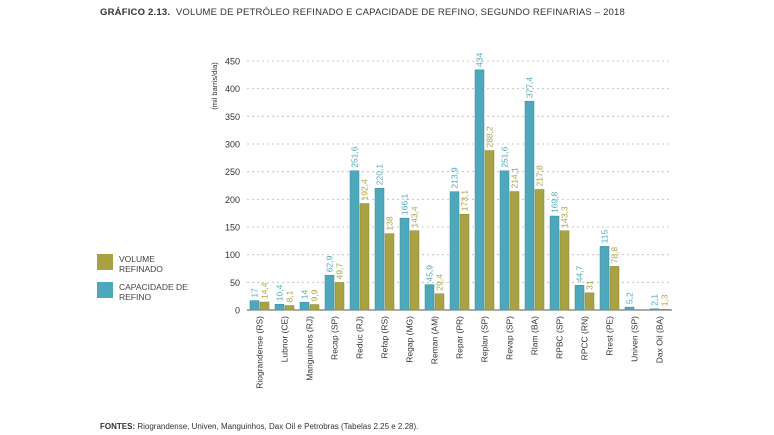 This screenshot has height=435, width=774. What do you see at coordinates (585, 338) in the screenshot?
I see `x-tick-label: RPCC (RN)` at bounding box center [585, 338].